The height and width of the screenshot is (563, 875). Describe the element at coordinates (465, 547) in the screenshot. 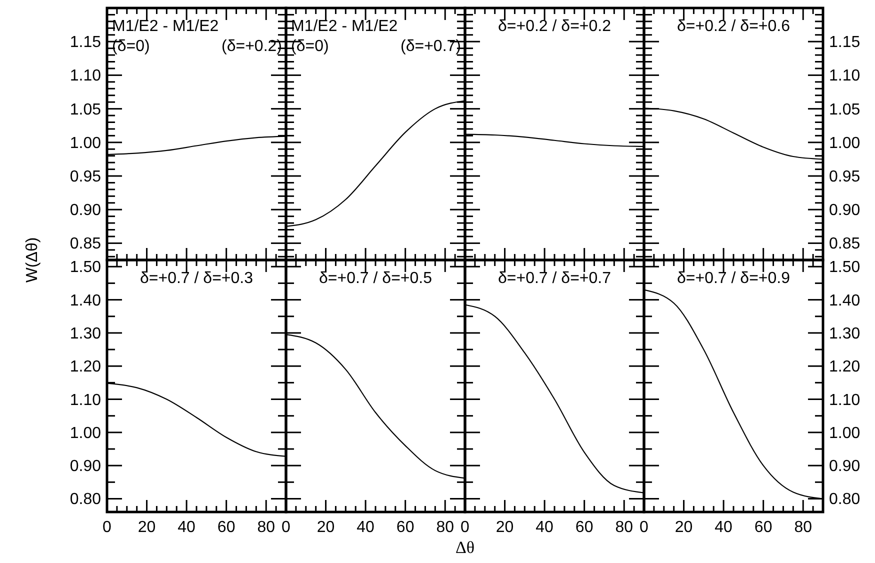

I see `x-axis-title: Δθ` at that location.